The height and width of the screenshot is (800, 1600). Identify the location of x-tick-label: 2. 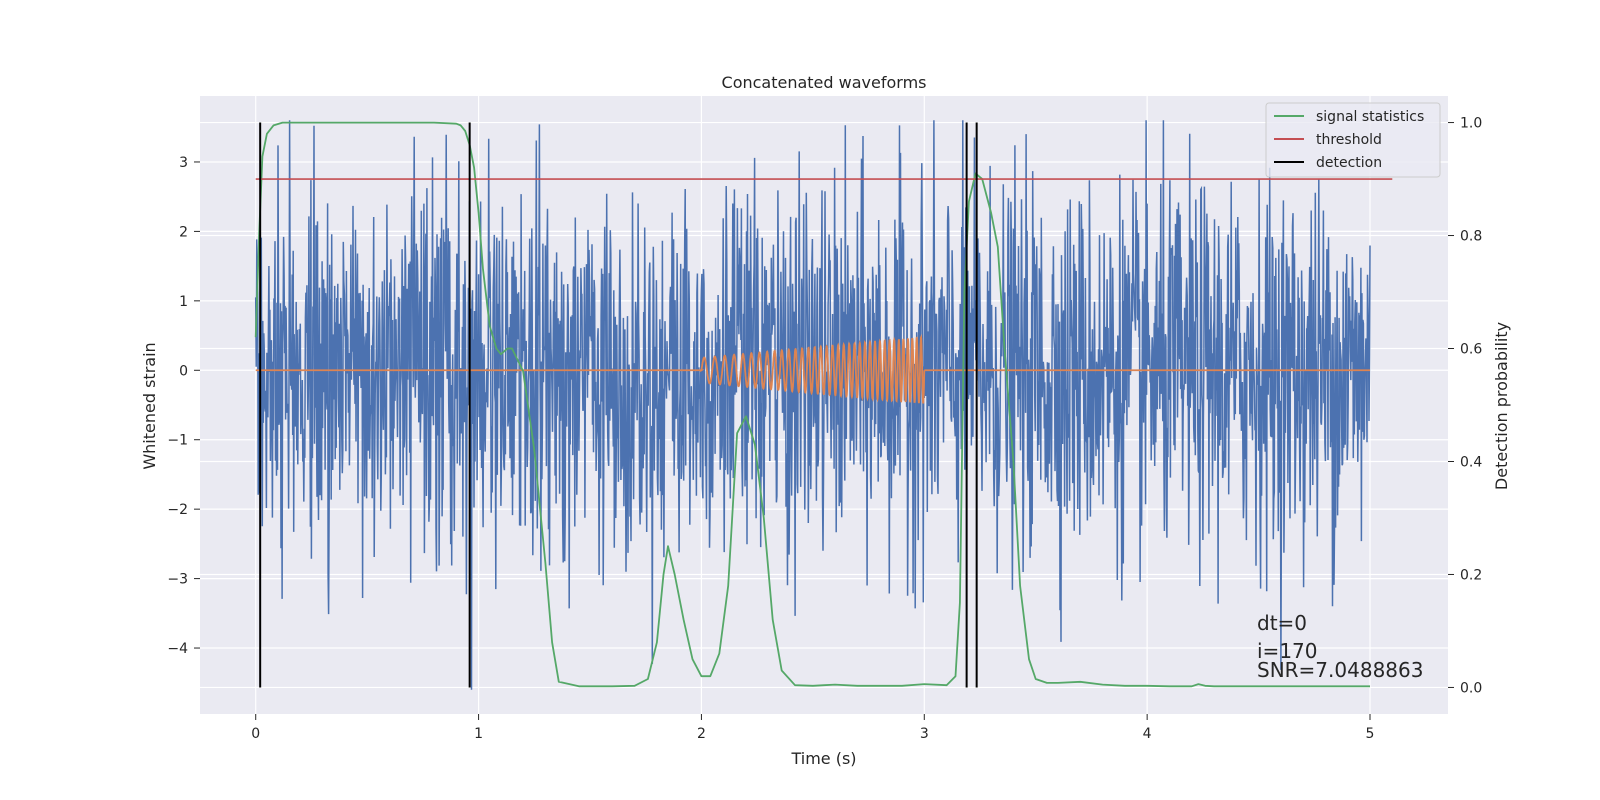
(701, 734).